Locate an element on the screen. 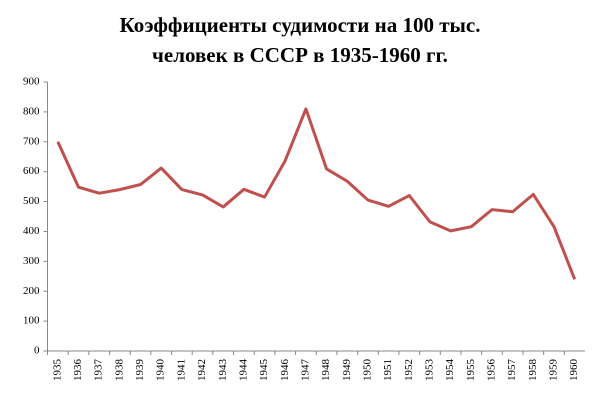 The width and height of the screenshot is (600, 404). x-tick-label: 1951 is located at coordinates (388, 370).